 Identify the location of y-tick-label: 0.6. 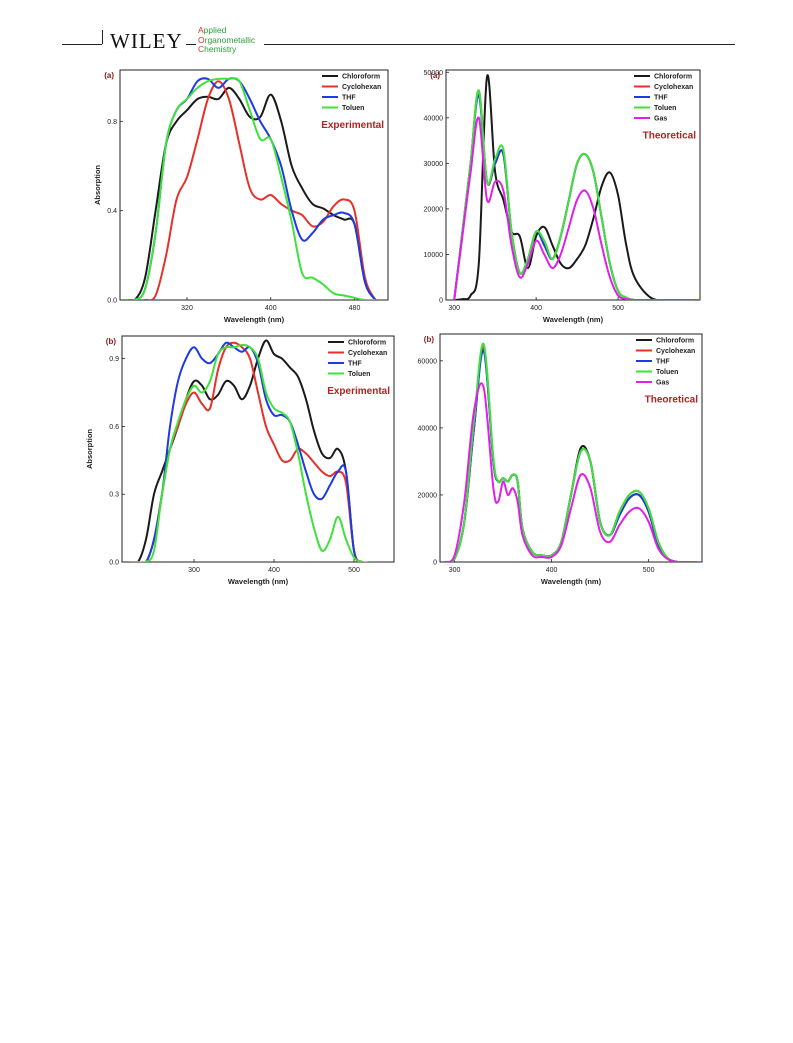
(114, 427).